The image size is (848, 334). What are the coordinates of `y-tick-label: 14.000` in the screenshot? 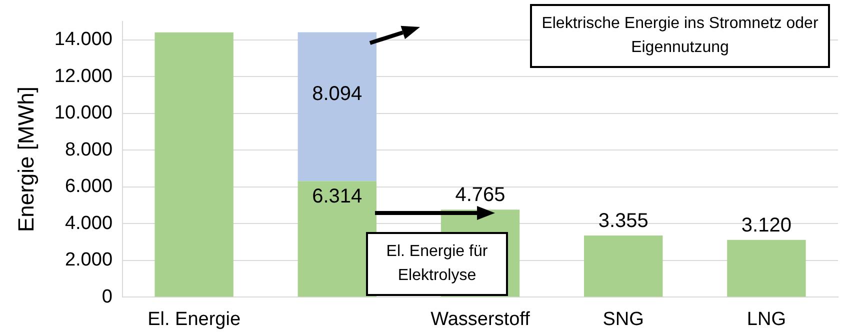 It's located at (83, 39).